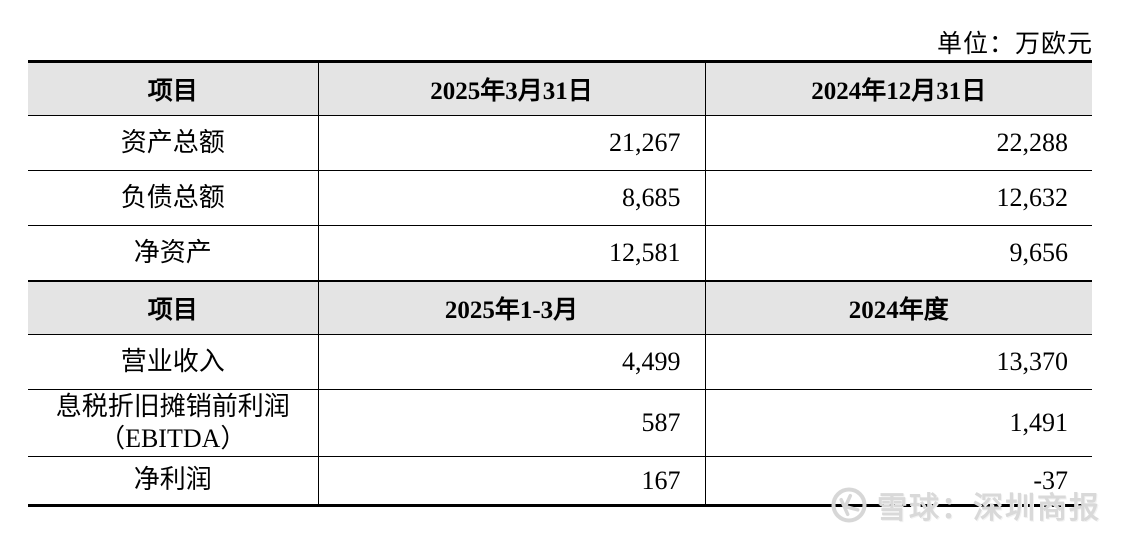 This screenshot has width=1135, height=540. What do you see at coordinates (898, 307) in the screenshot?
I see `header-period-2024-fy: 2024年度` at bounding box center [898, 307].